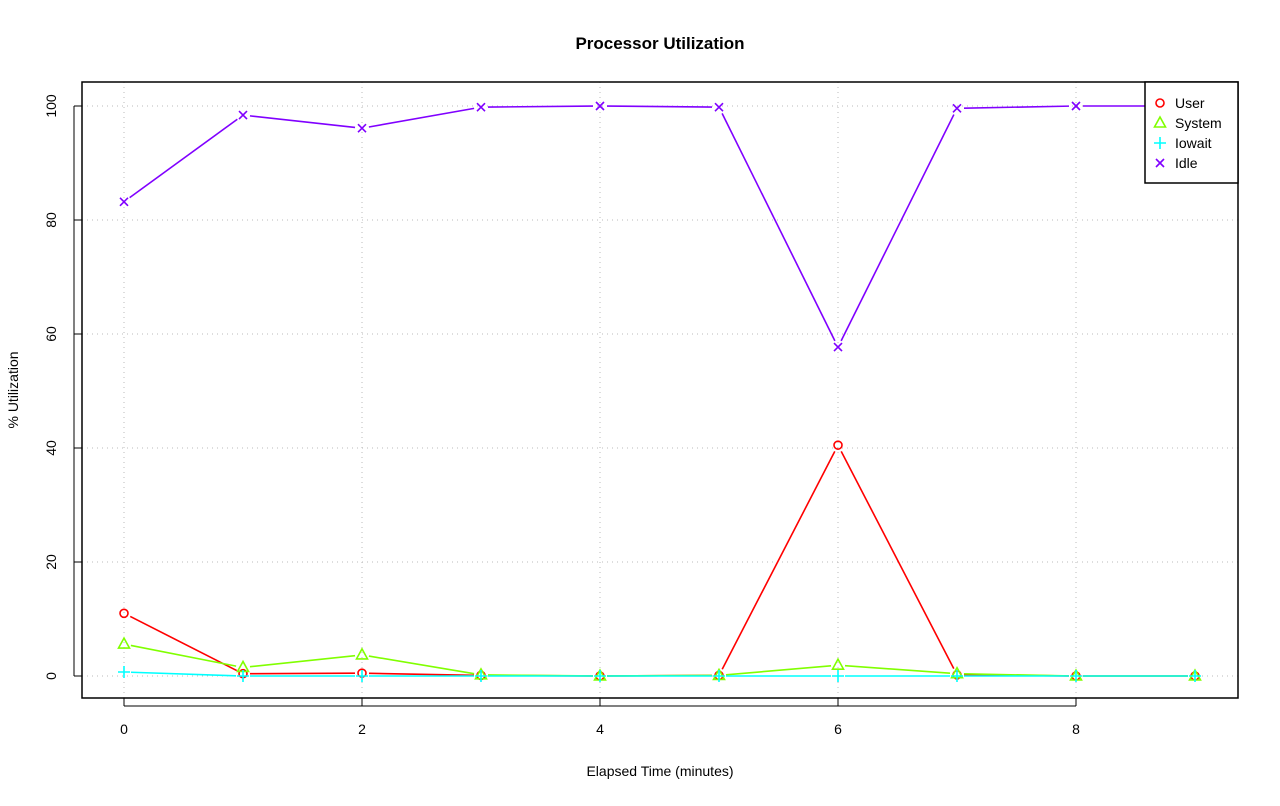  I want to click on x-tick-label: 2, so click(362, 729).